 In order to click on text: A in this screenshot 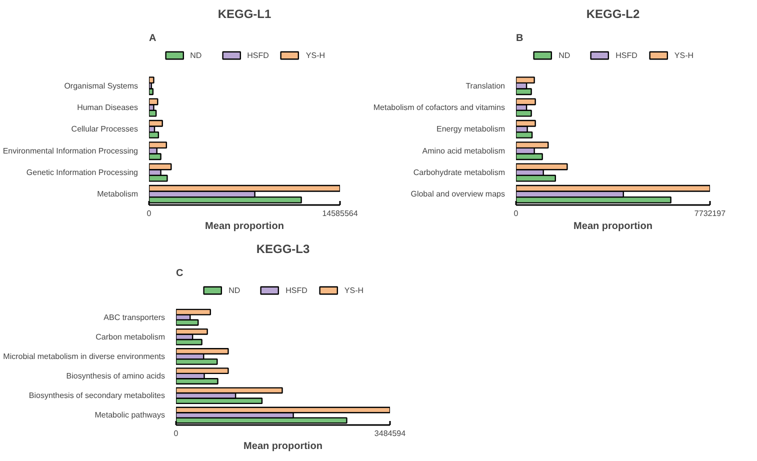, I will do `click(152, 38)`.